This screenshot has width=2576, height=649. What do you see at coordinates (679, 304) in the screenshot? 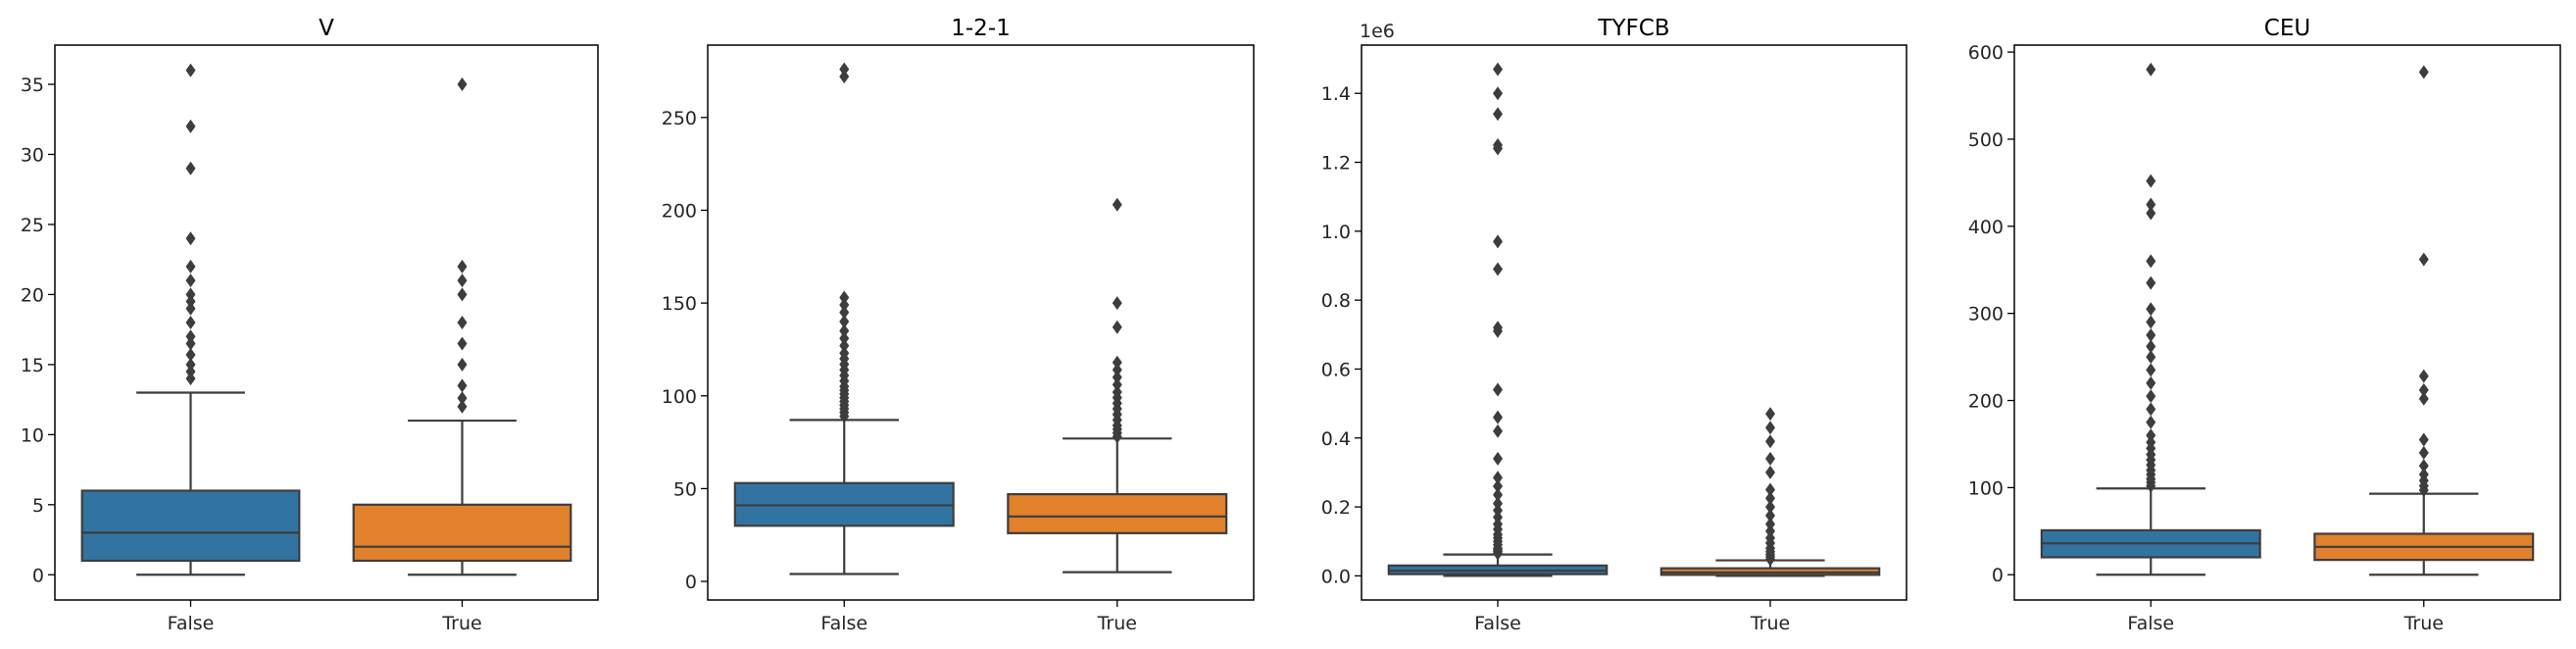
I see `y-tick-label: 150` at bounding box center [679, 304].